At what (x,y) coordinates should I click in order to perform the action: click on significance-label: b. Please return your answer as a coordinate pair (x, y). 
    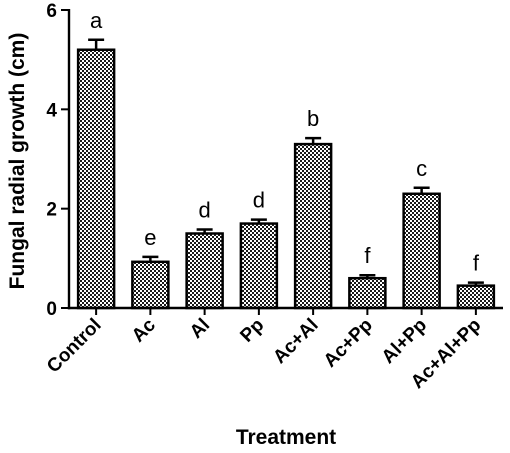
    Looking at the image, I should click on (313, 118).